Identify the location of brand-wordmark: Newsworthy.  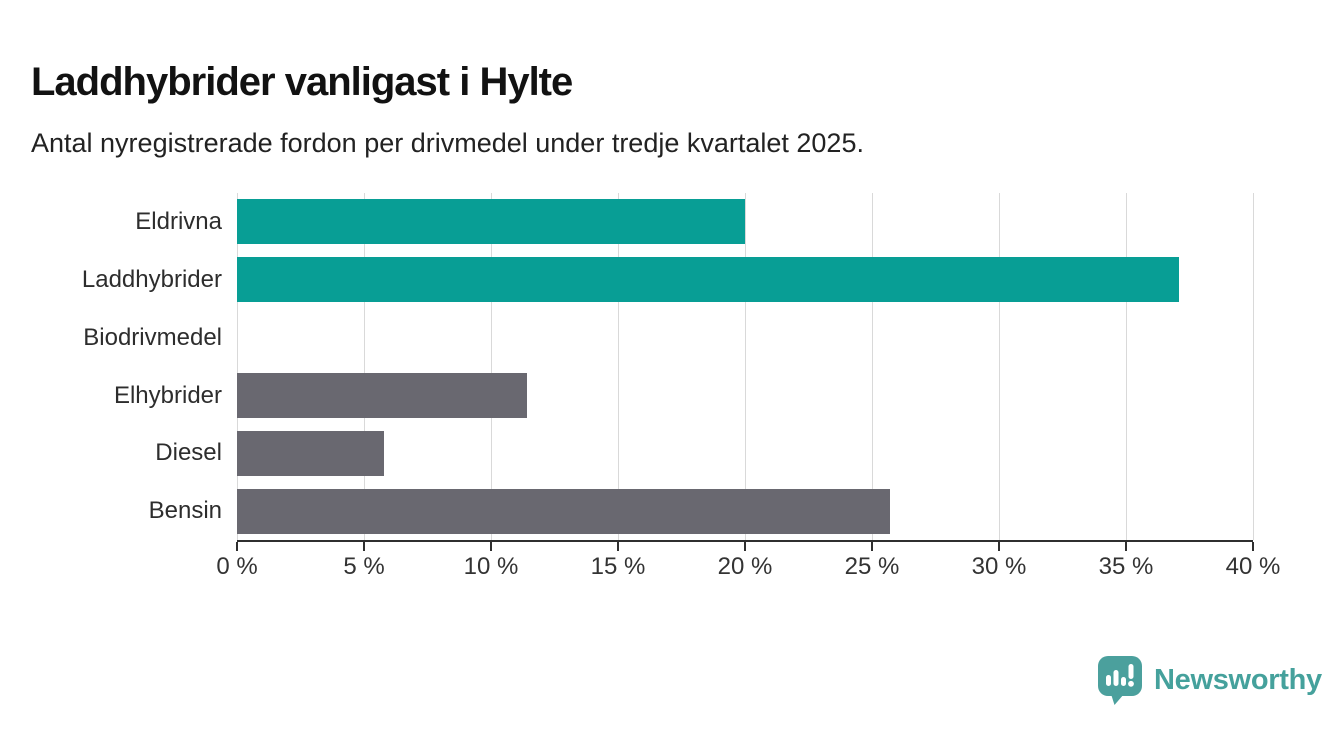
(1238, 680).